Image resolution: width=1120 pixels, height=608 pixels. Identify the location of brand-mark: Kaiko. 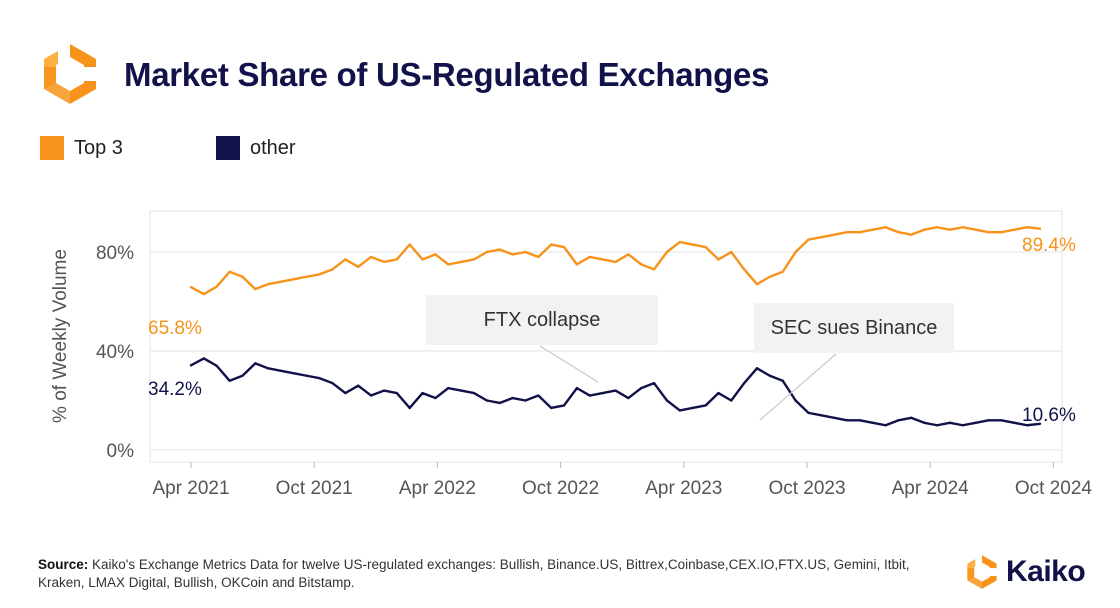
(1025, 572).